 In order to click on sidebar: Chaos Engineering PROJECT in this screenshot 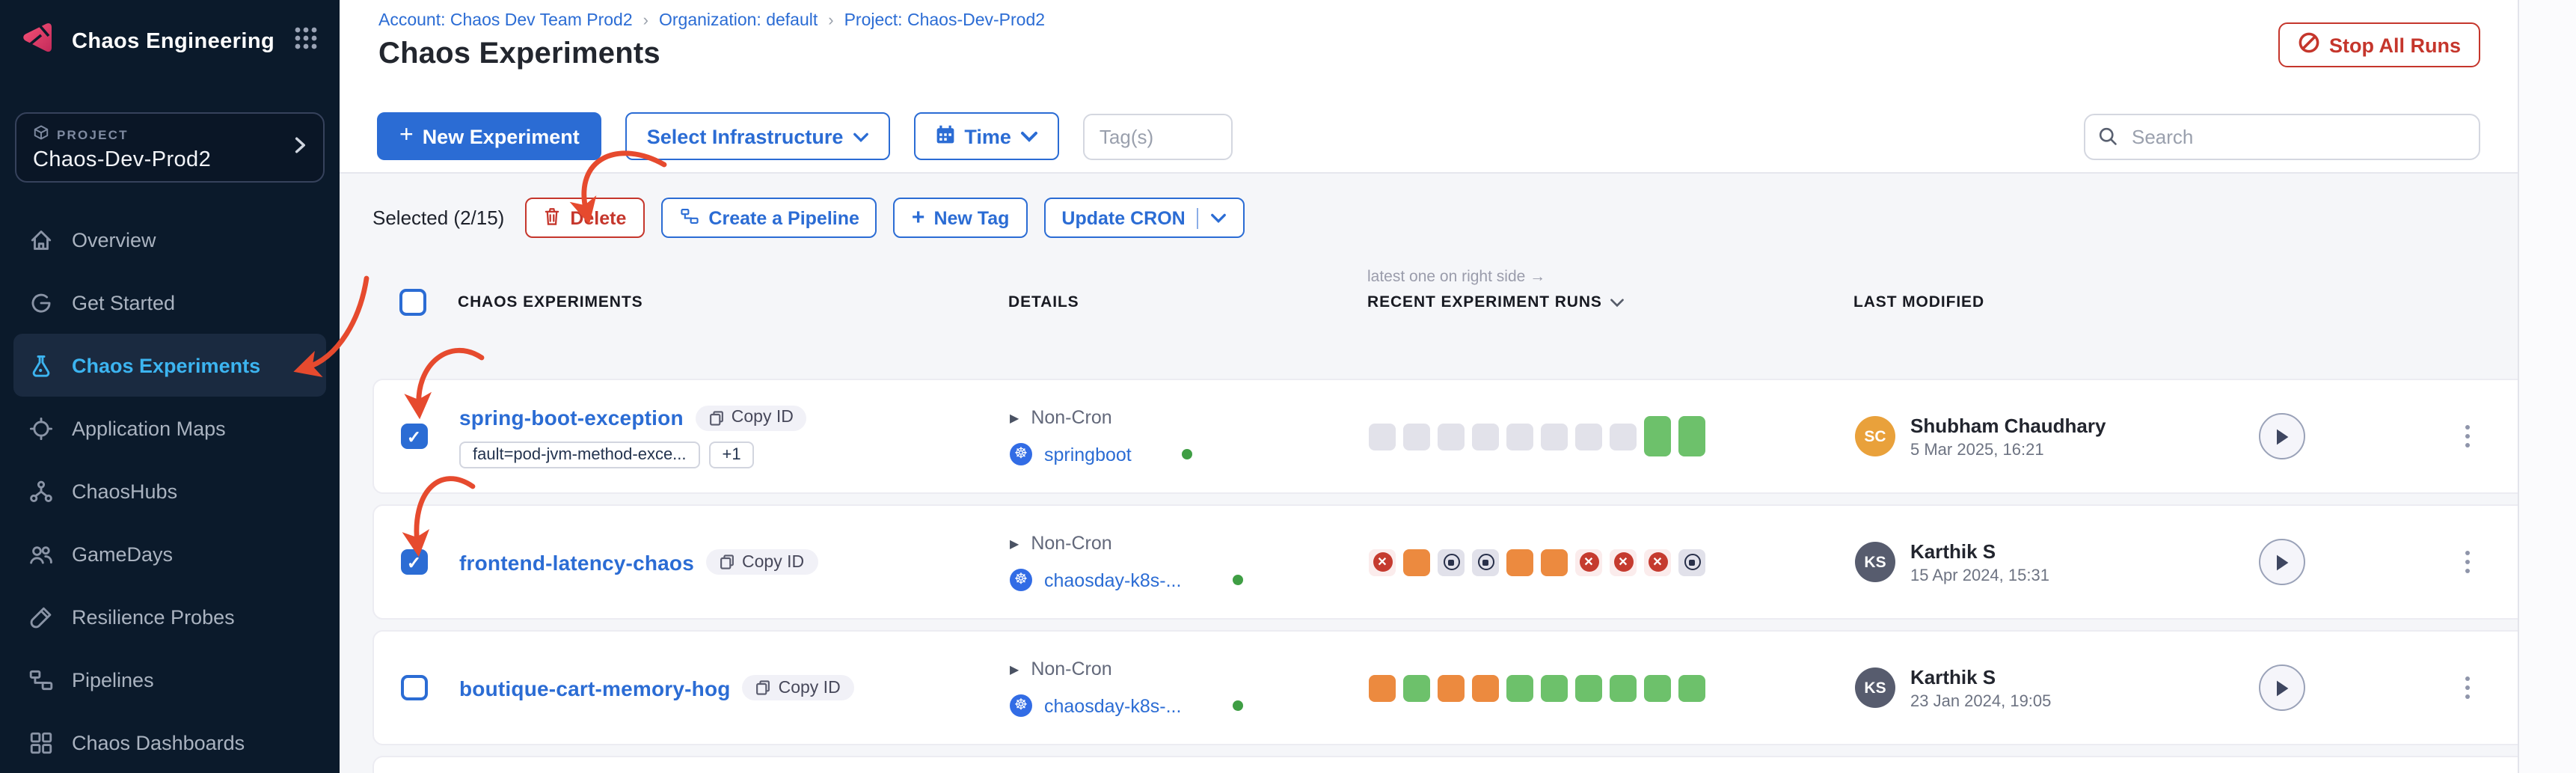, I will do `click(170, 386)`.